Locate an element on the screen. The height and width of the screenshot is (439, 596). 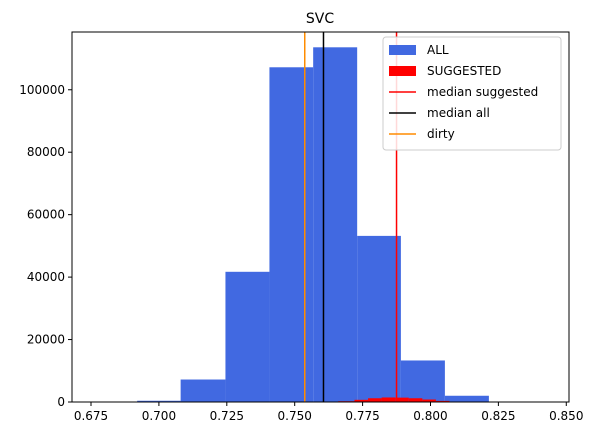
y-tick-label-1: 20000 is located at coordinates (46, 340).